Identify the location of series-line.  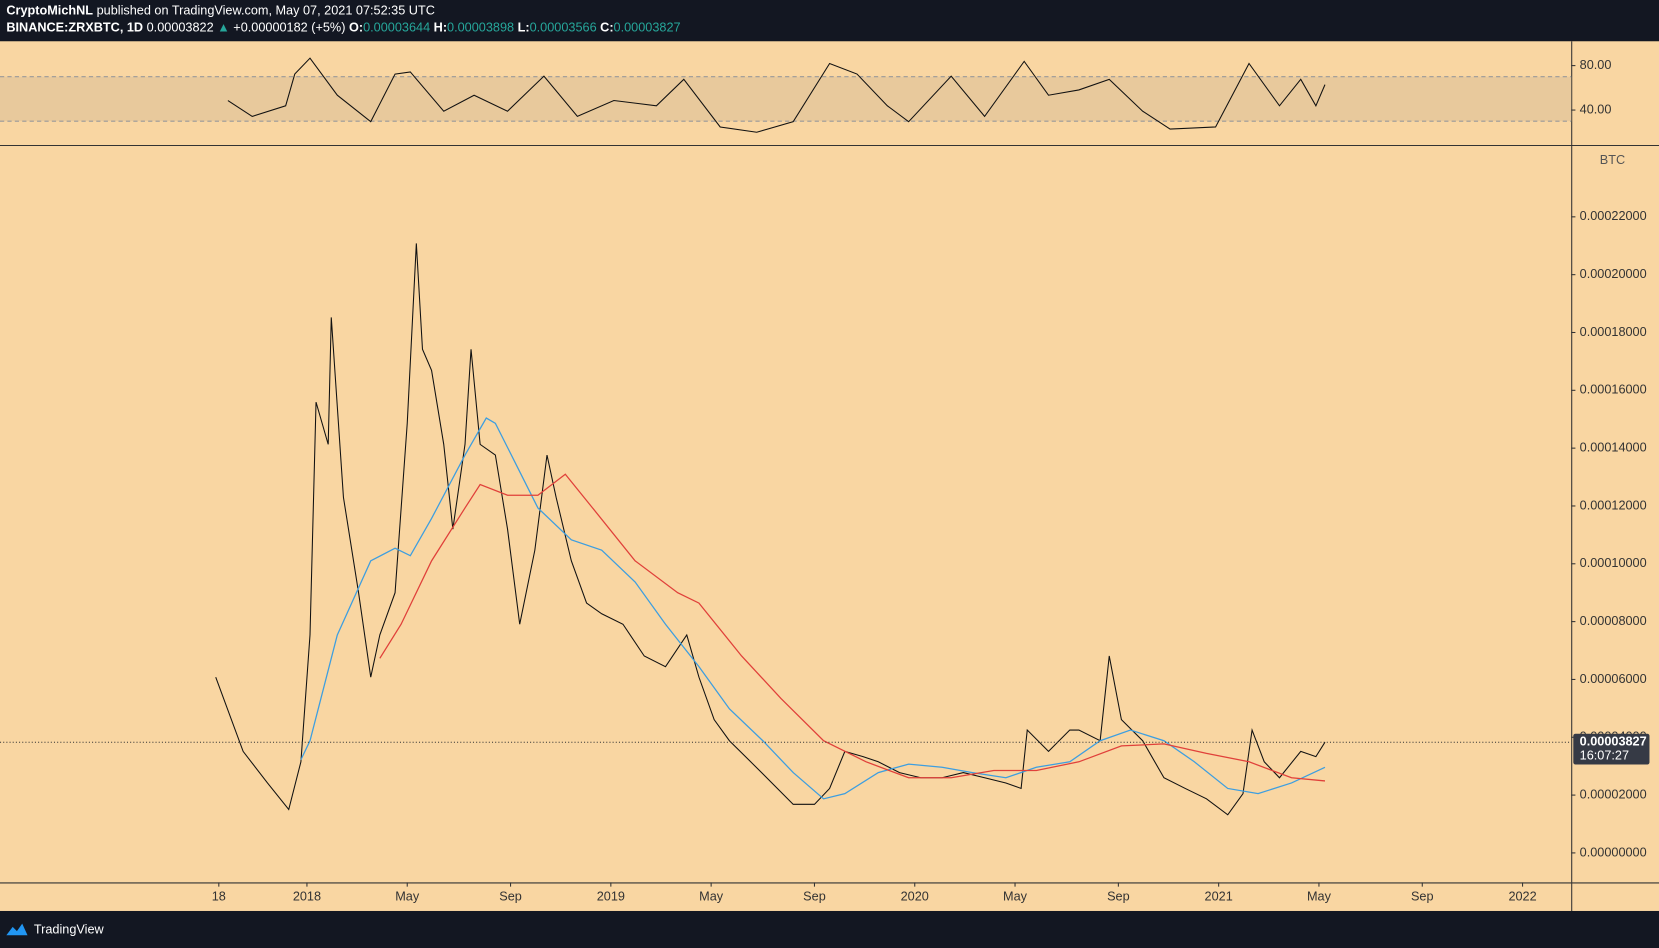
(776, 95).